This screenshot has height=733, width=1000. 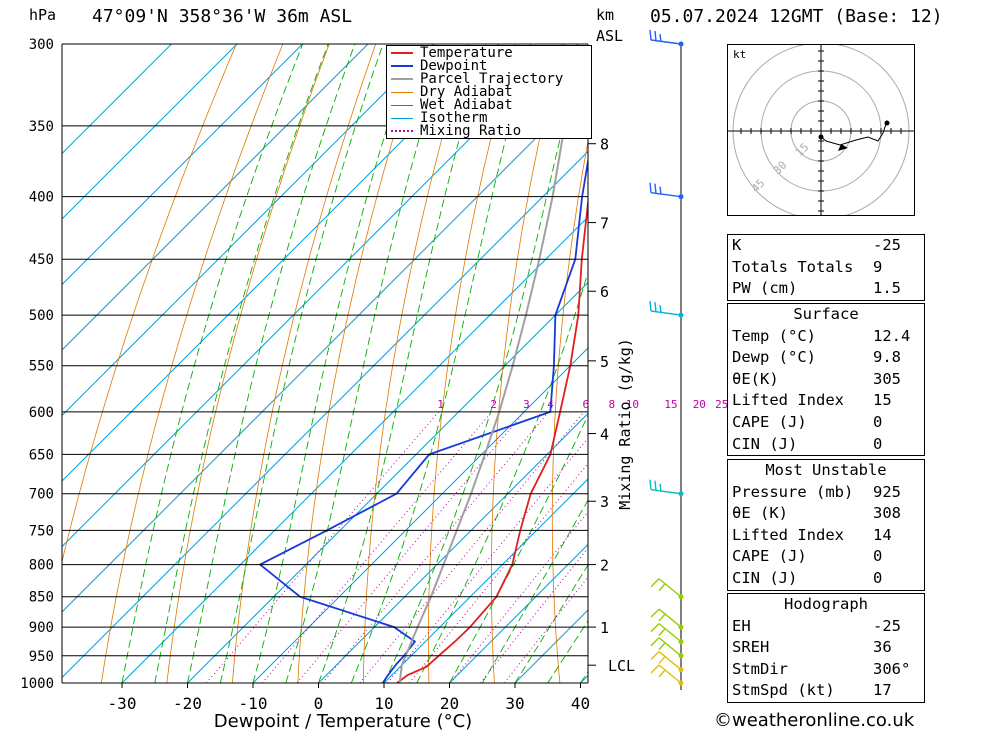 I want to click on mixing-ratio-label: 8, so click(x=611, y=404).